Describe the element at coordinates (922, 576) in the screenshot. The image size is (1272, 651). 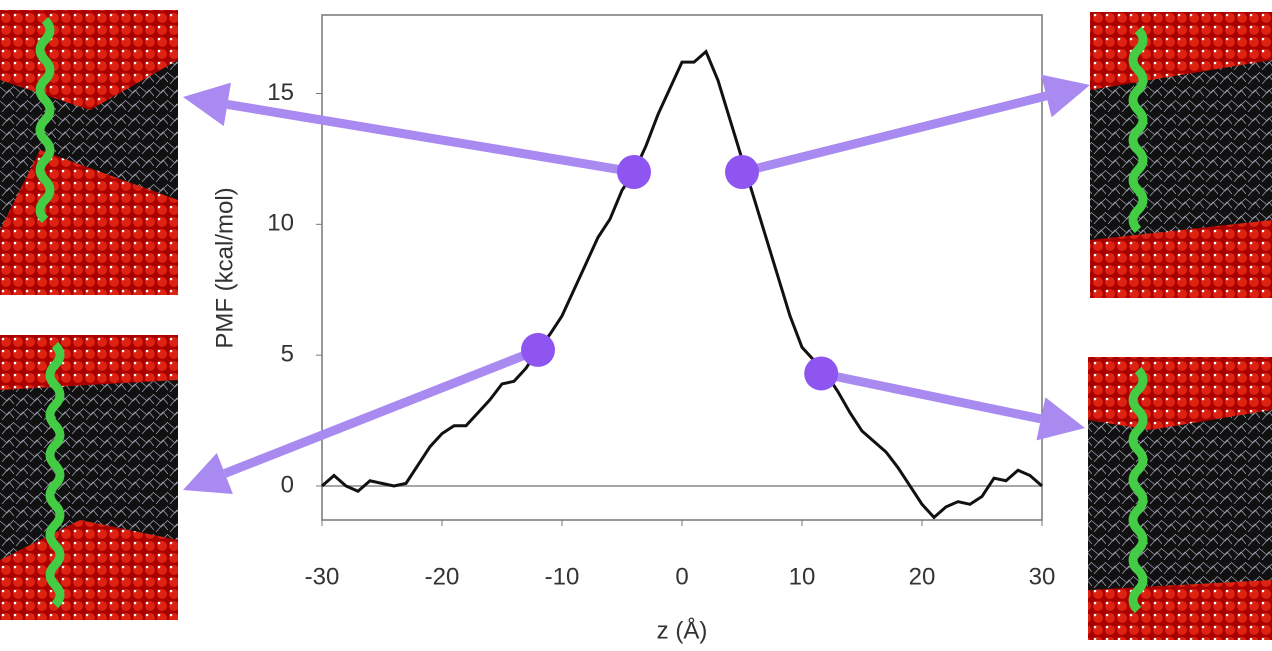
I see `x-tick-label: 20` at that location.